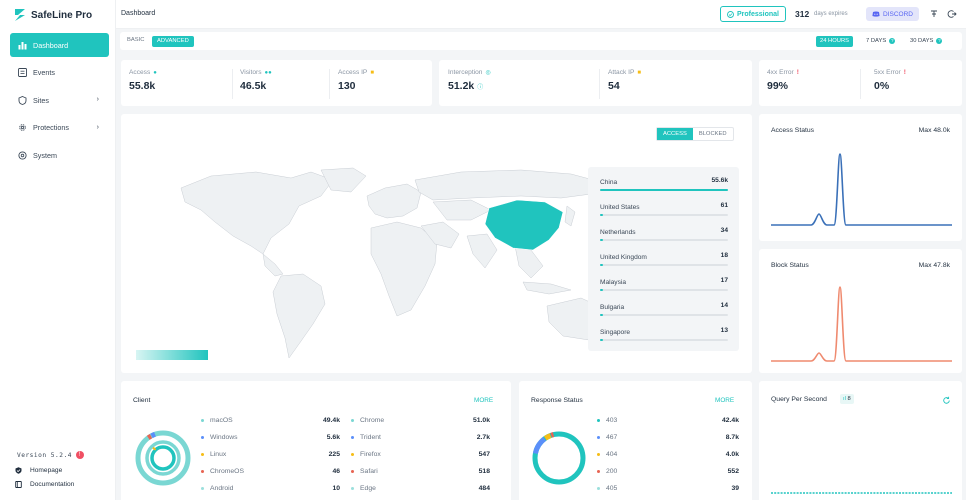  What do you see at coordinates (273, 437) in the screenshot?
I see `legend-item: Windows 5.6k` at bounding box center [273, 437].